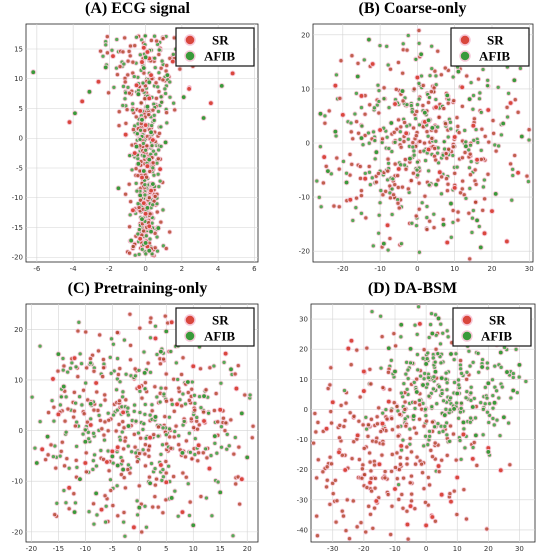 This screenshot has width=550, height=560. I want to click on x-tick-label: -30, so click(332, 549).